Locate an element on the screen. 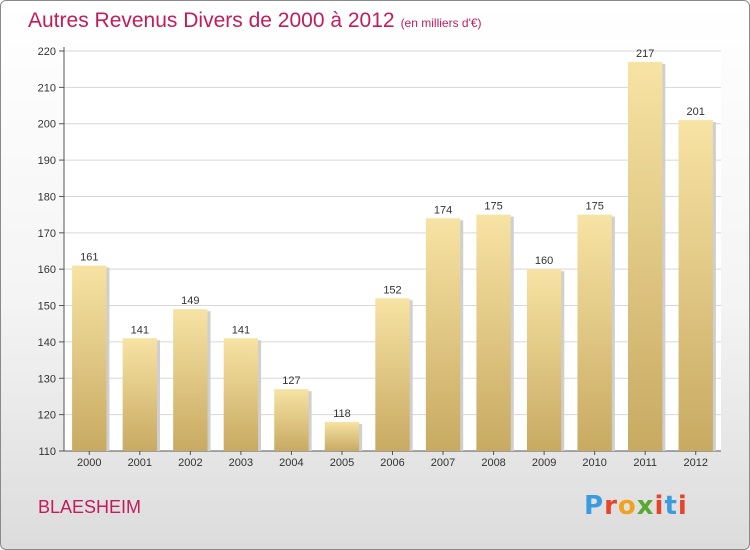 The height and width of the screenshot is (550, 750). chart-subtitle: (en milliers d'€) is located at coordinates (441, 23).